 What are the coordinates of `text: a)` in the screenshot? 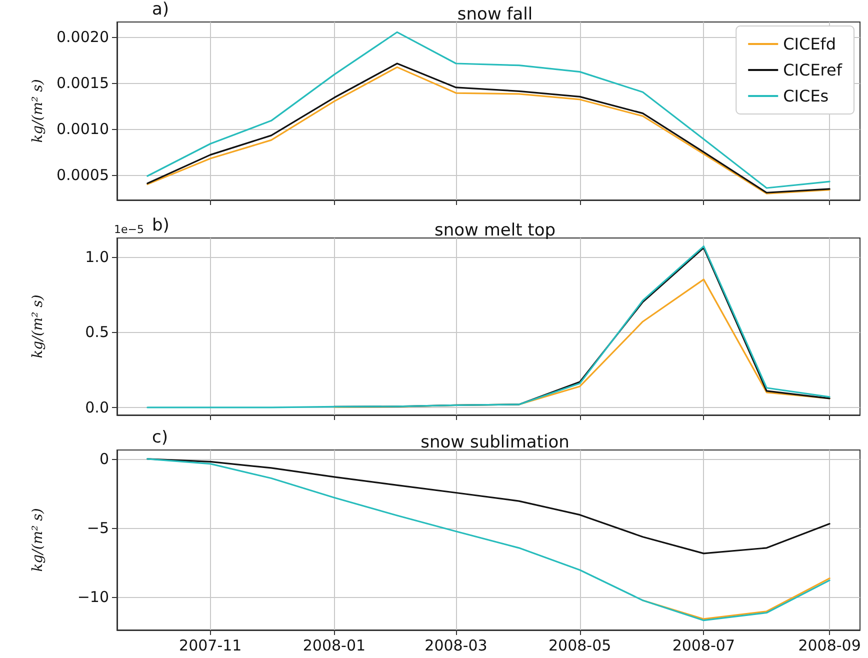 It's located at (161, 10).